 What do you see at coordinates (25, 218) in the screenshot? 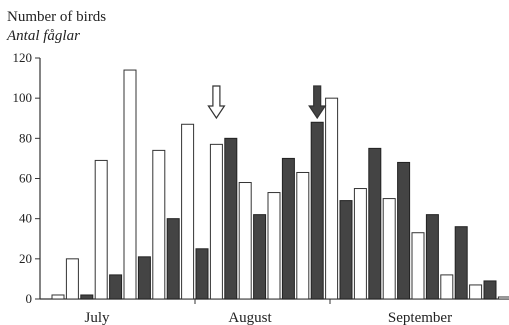
I see `y-tick-label: 40` at bounding box center [25, 218].